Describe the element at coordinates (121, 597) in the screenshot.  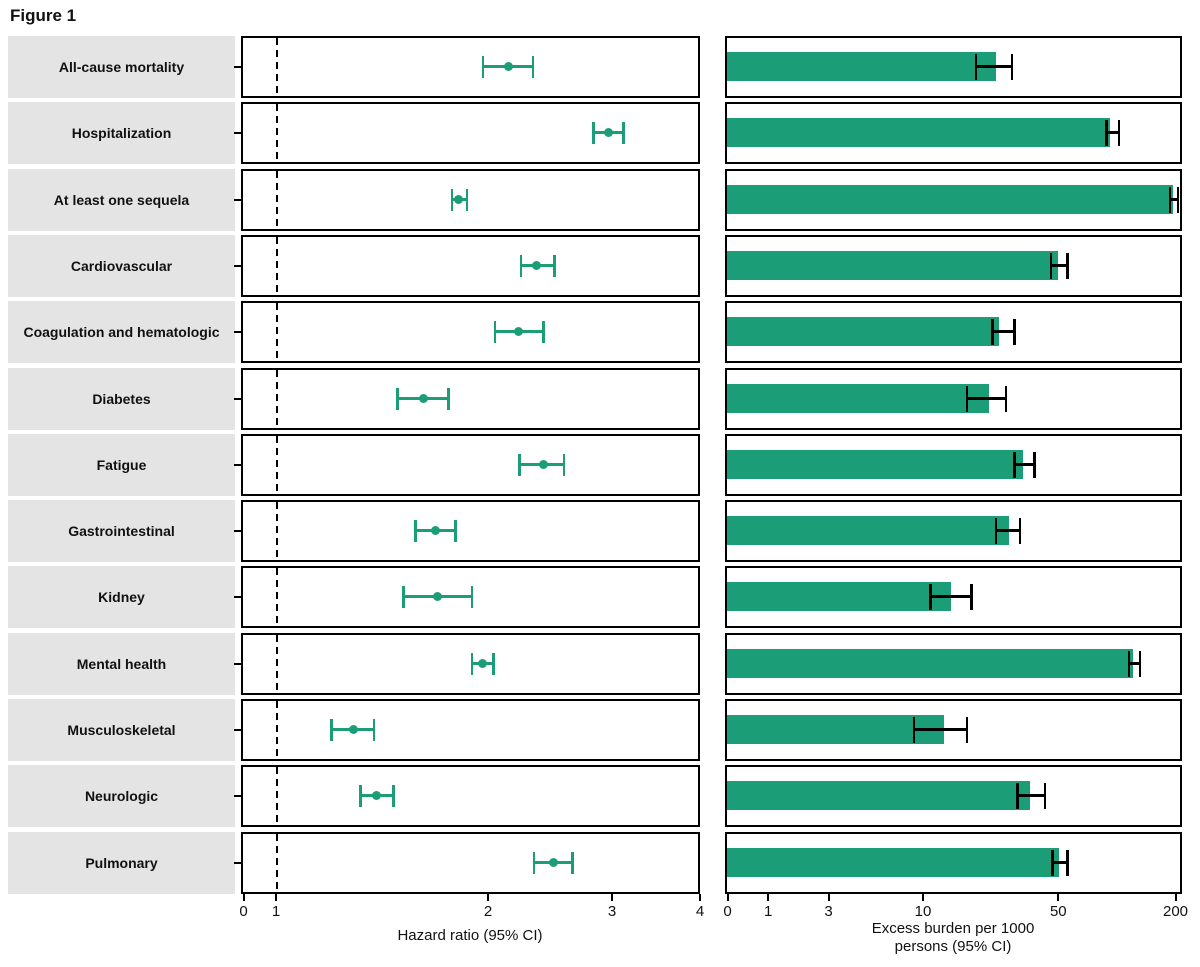
I see `category-label: Kidney` at that location.